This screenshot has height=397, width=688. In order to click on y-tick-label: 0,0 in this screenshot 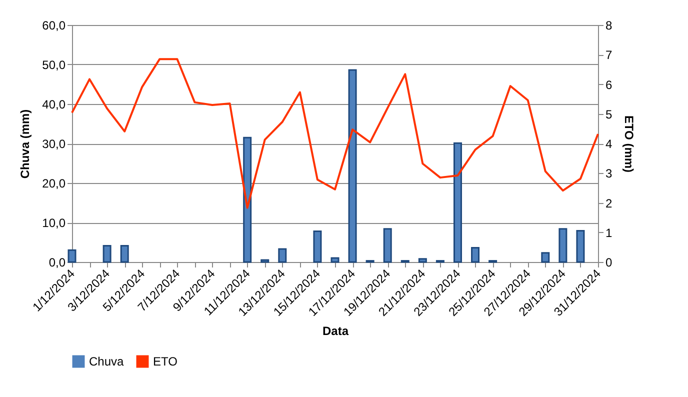, I will do `click(57, 263)`.